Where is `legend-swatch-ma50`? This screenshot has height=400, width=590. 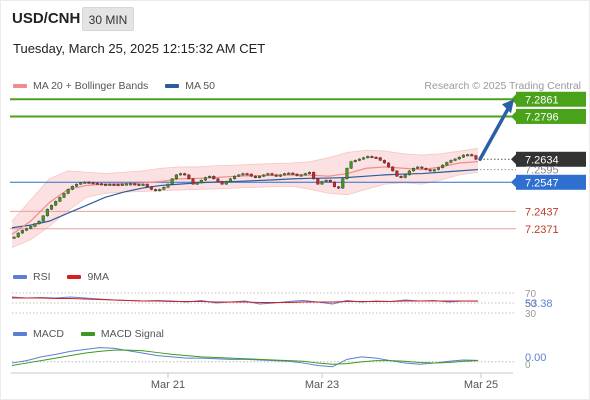
legend-swatch-ma50 is located at coordinates (172, 86).